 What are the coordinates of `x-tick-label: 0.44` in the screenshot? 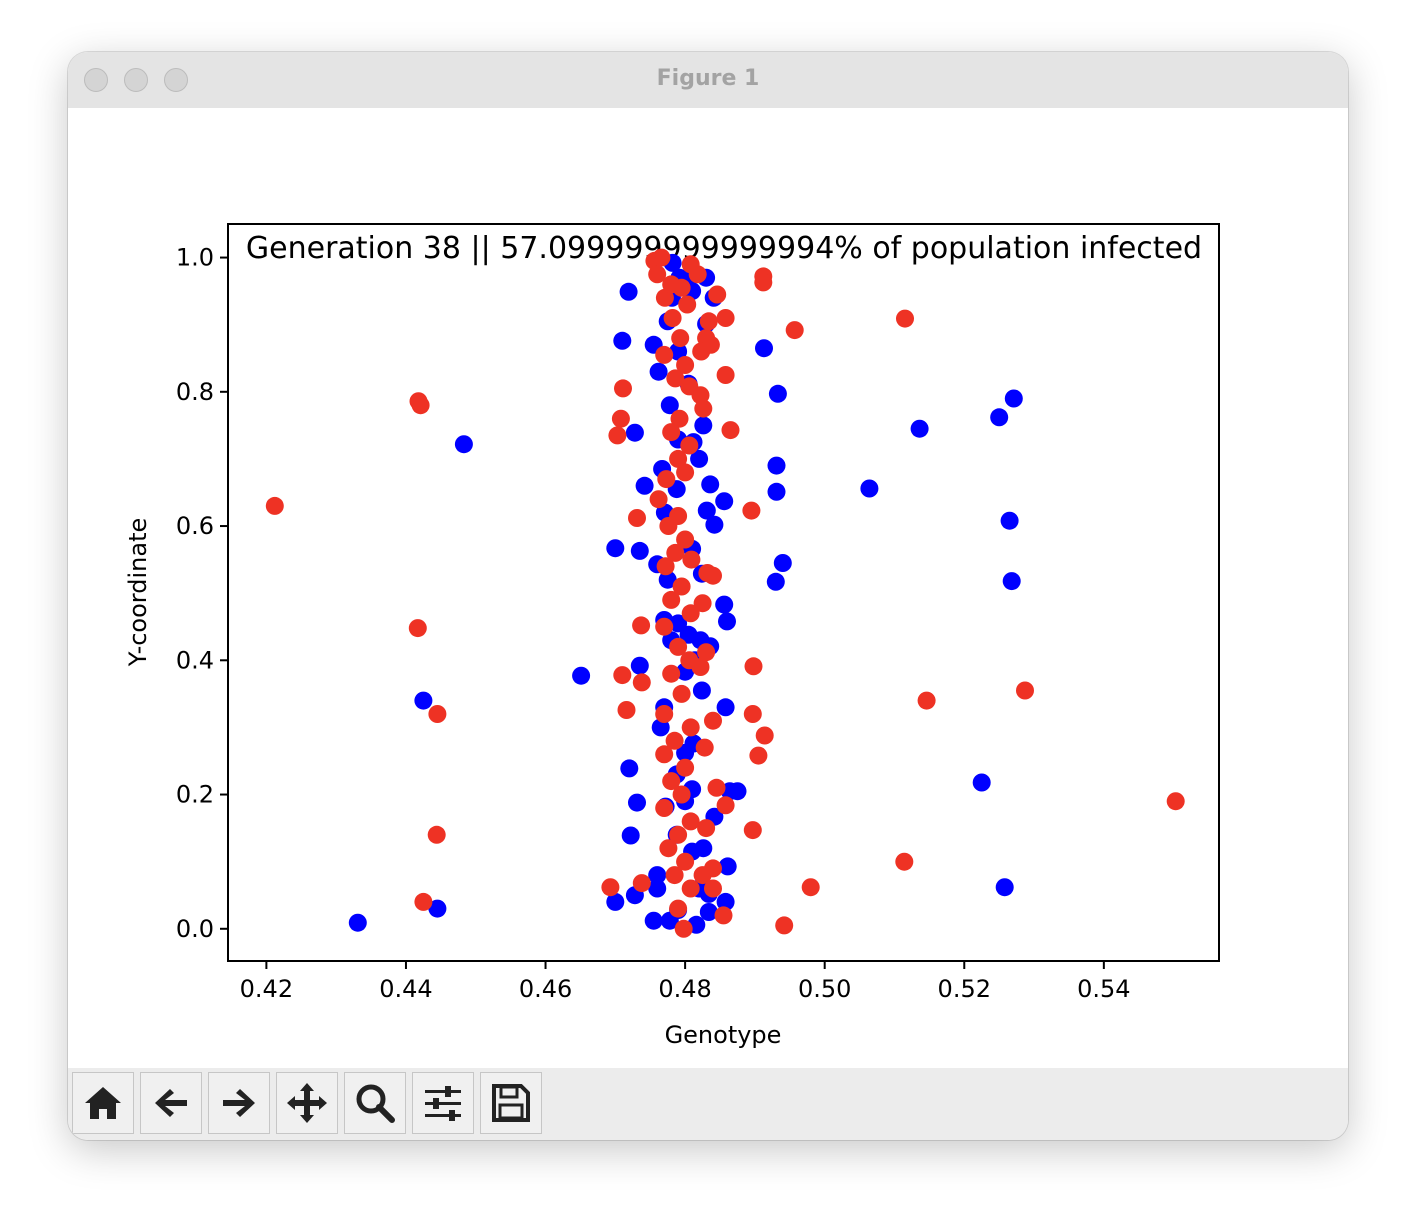 It's located at (405, 989).